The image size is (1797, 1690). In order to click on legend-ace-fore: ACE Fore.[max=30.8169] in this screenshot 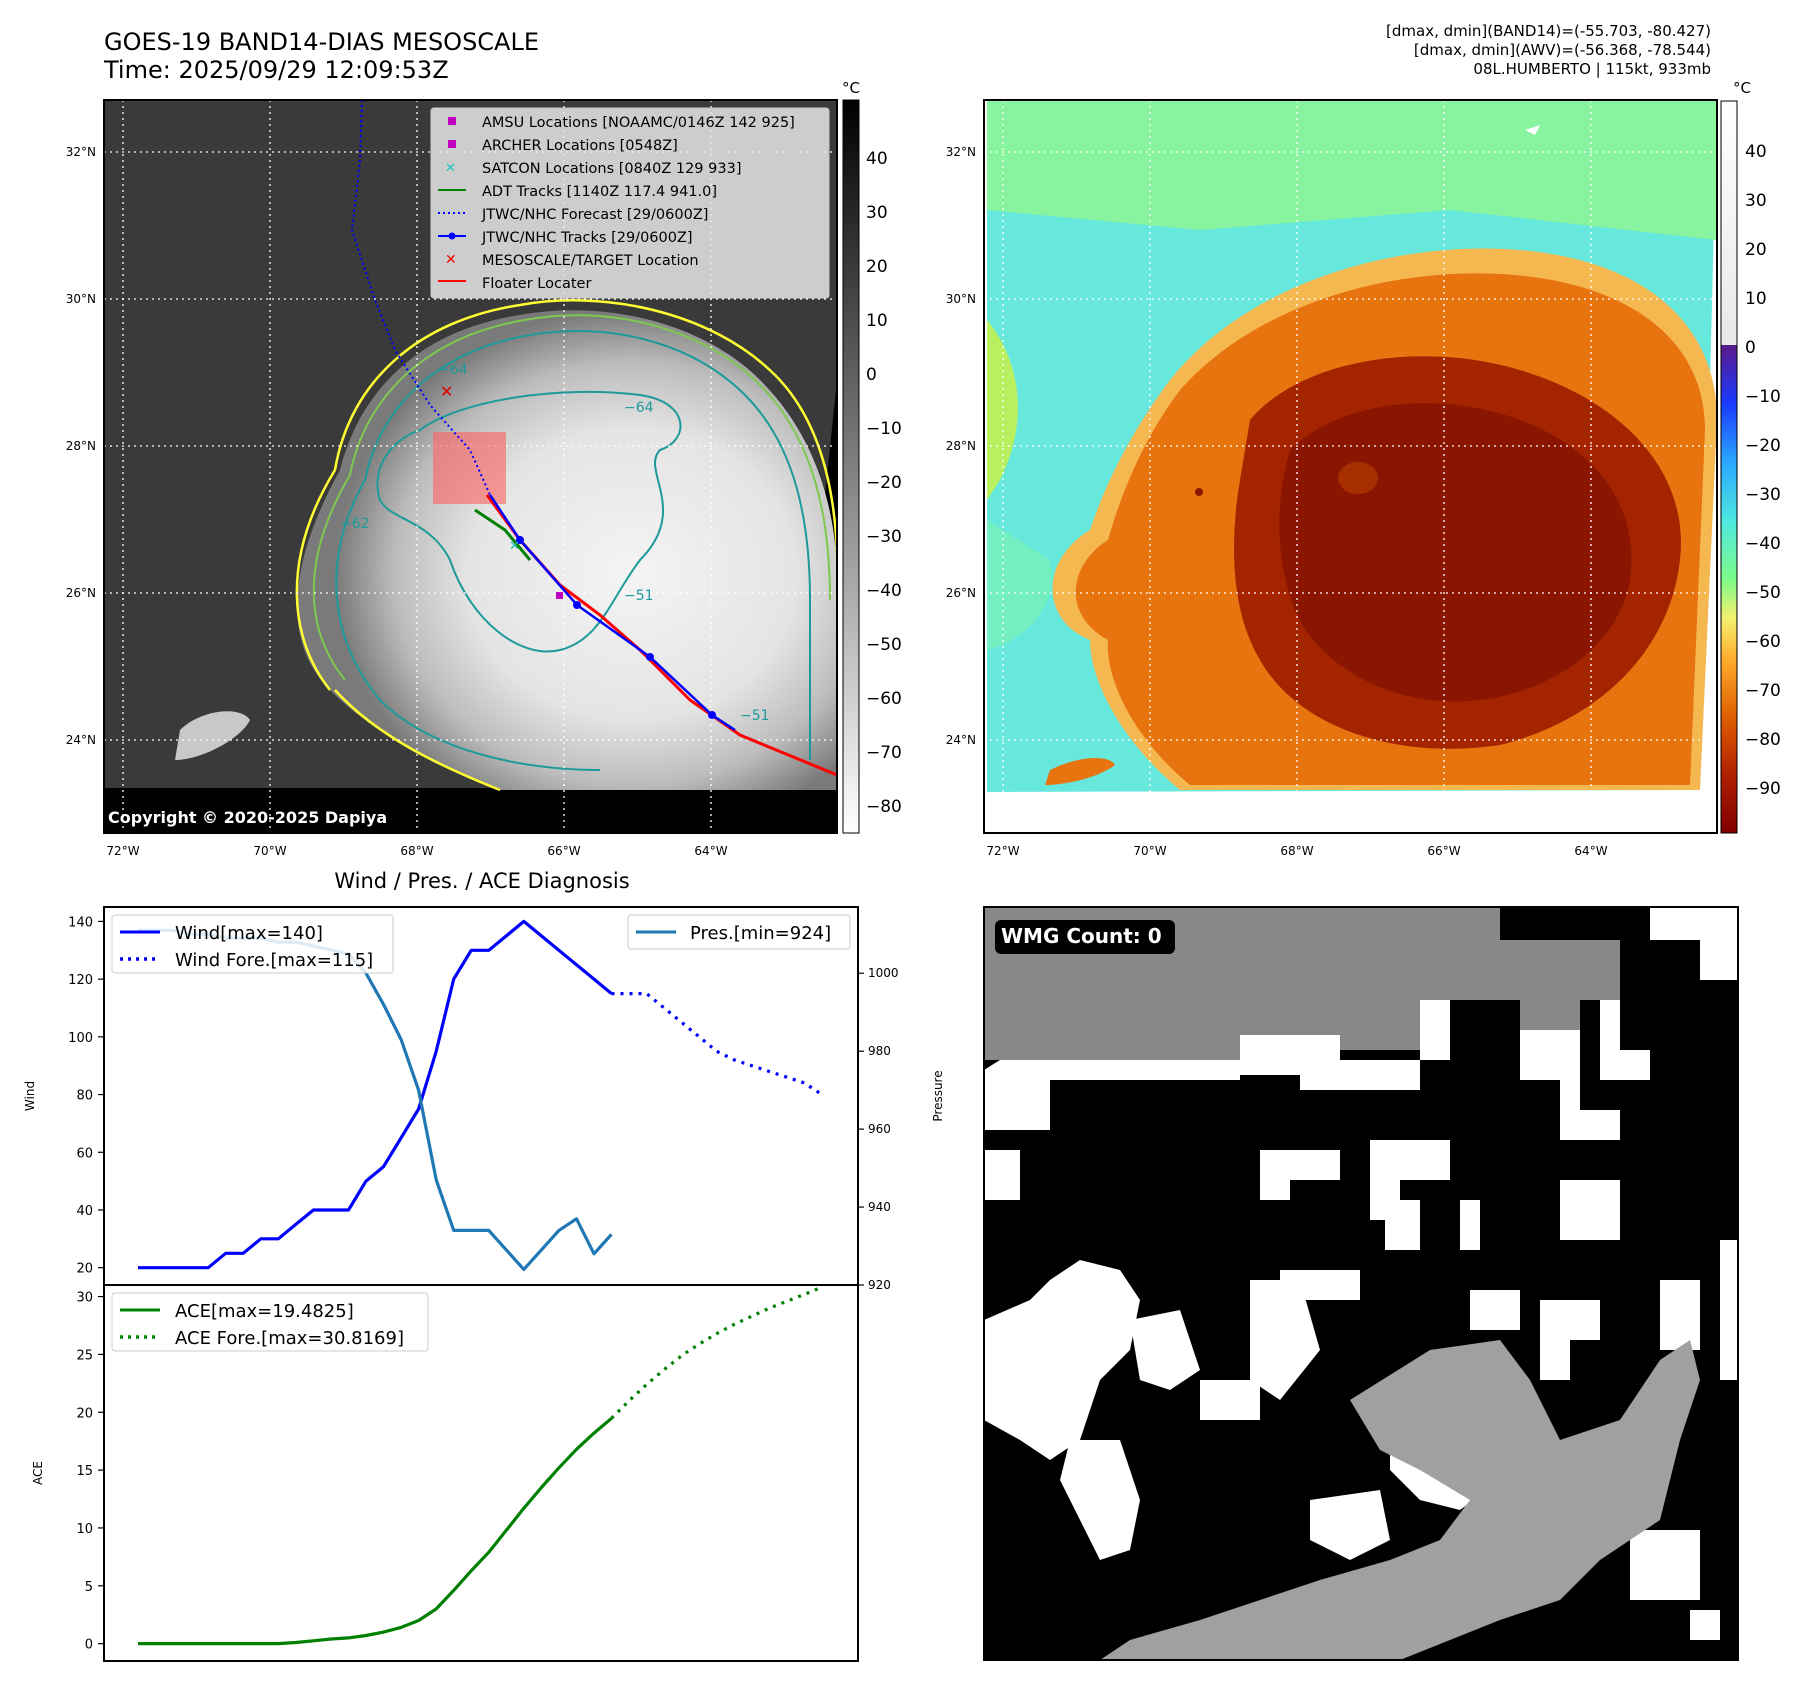, I will do `click(289, 1338)`.